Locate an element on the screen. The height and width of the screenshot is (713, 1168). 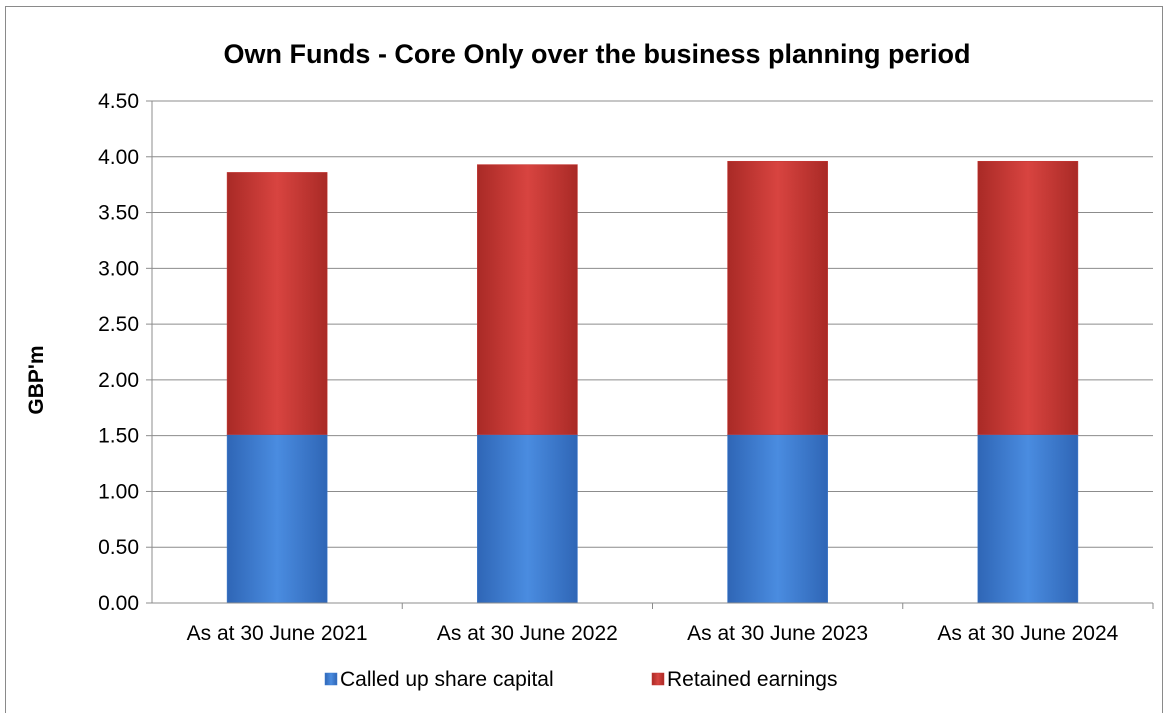
y-tick-label: 1.00 is located at coordinates (118, 491).